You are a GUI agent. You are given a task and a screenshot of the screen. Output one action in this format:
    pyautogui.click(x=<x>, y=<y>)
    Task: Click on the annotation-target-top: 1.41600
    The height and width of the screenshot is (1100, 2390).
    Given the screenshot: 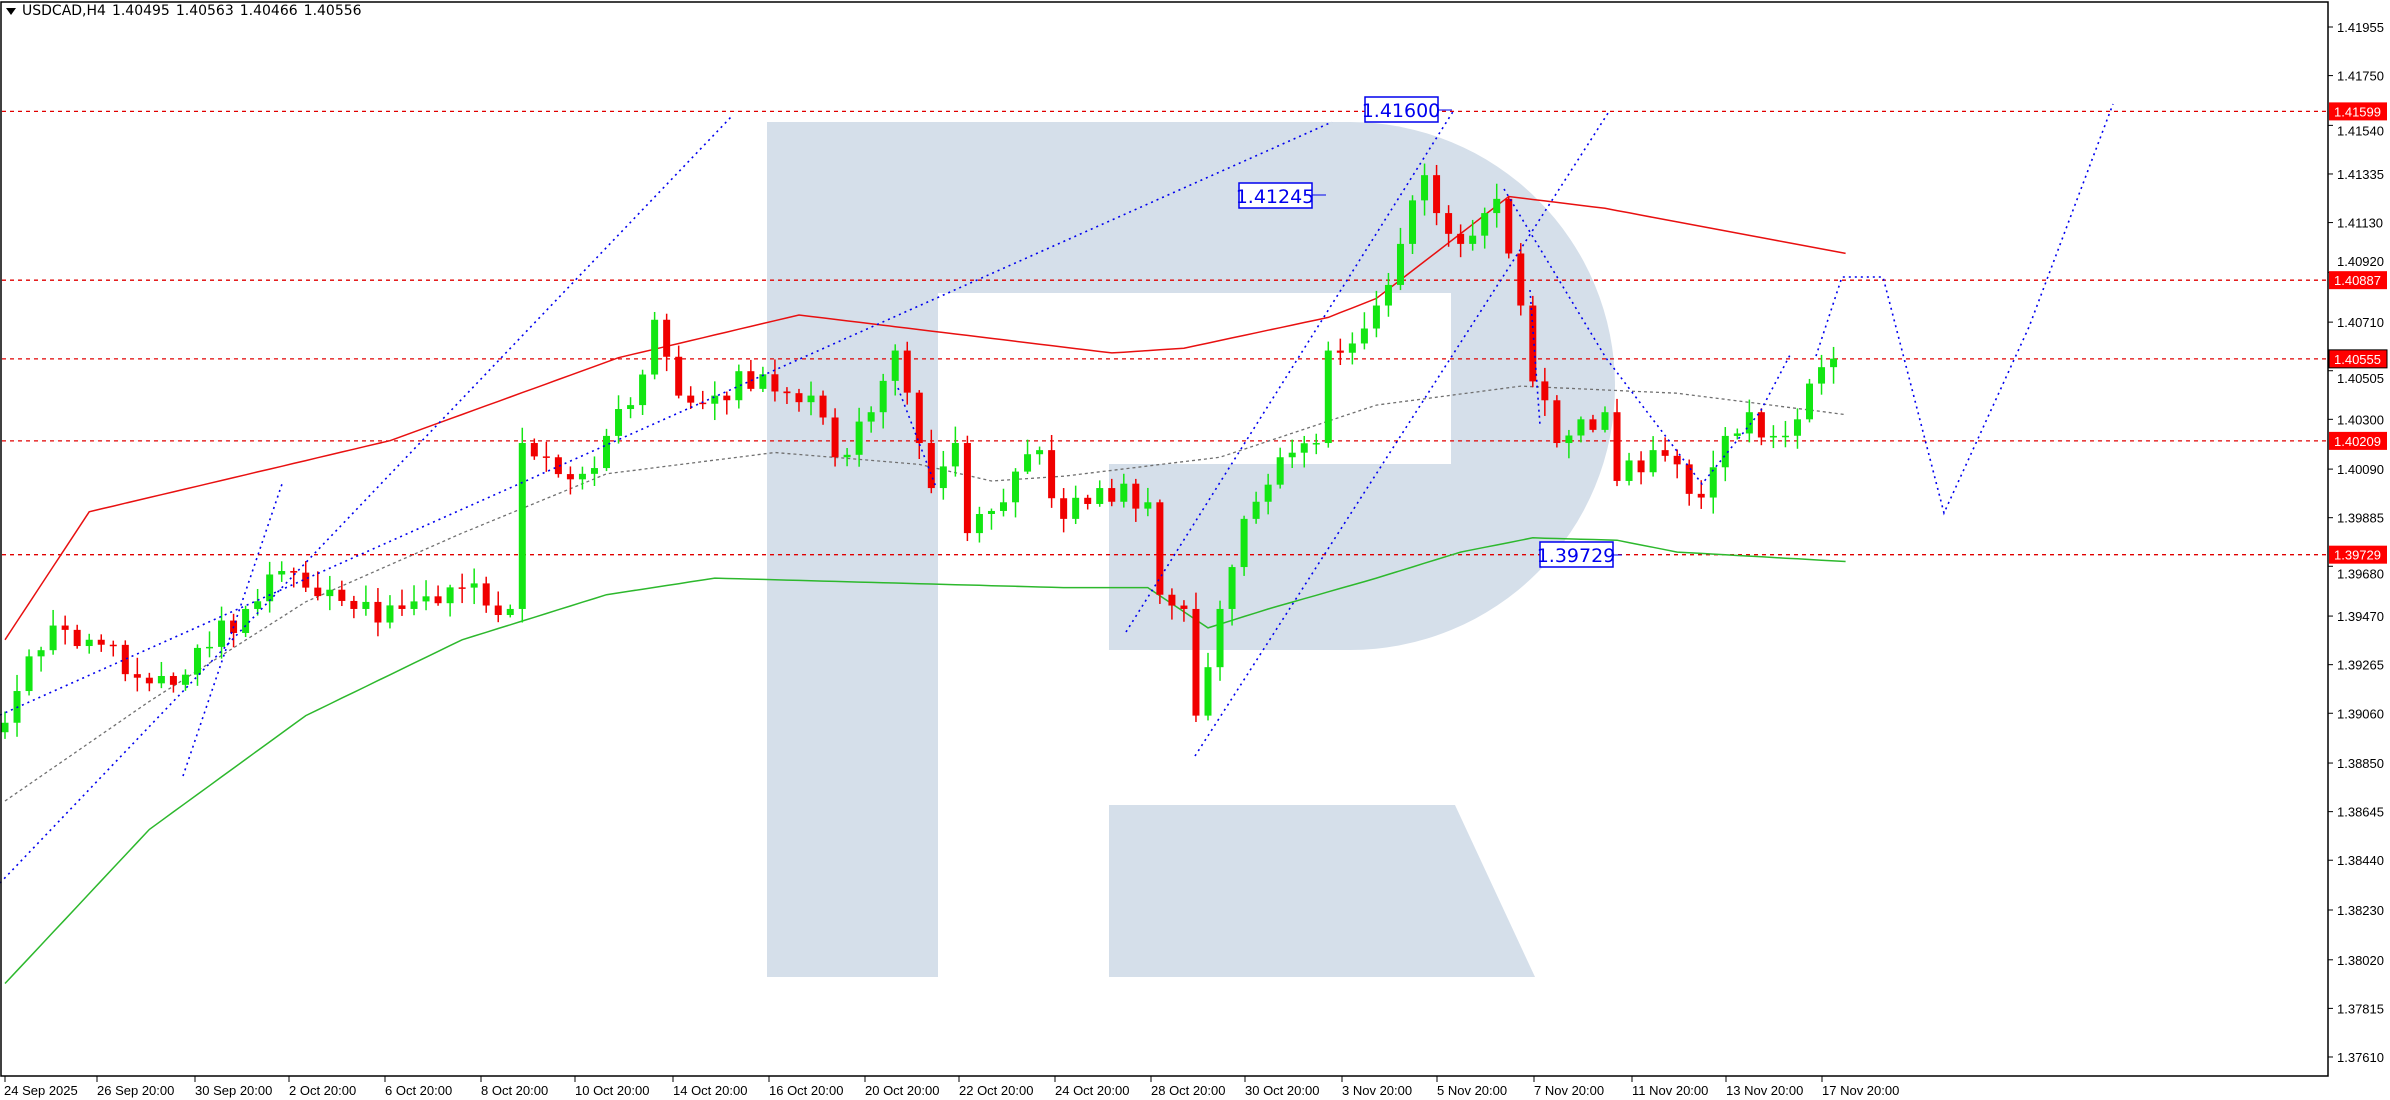 What is the action you would take?
    pyautogui.click(x=1407, y=109)
    